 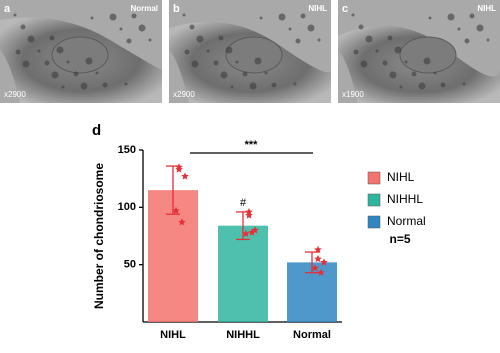 What do you see at coordinates (243, 273) in the screenshot?
I see `bar` at bounding box center [243, 273].